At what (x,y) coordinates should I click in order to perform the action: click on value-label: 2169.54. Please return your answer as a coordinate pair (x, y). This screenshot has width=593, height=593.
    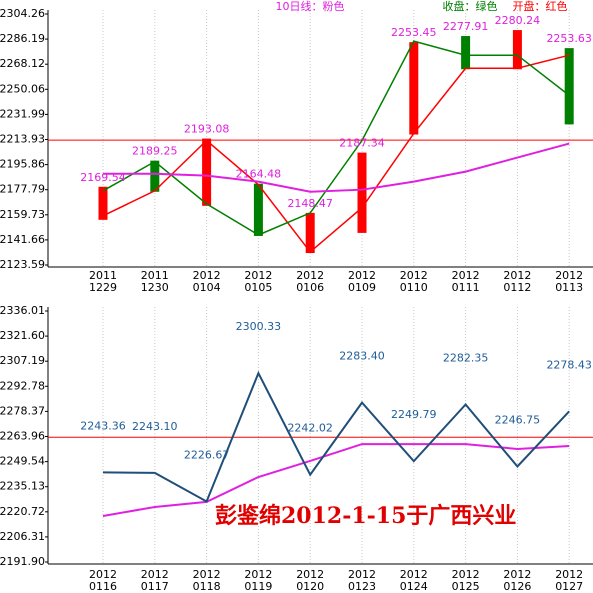
    Looking at the image, I should click on (103, 177).